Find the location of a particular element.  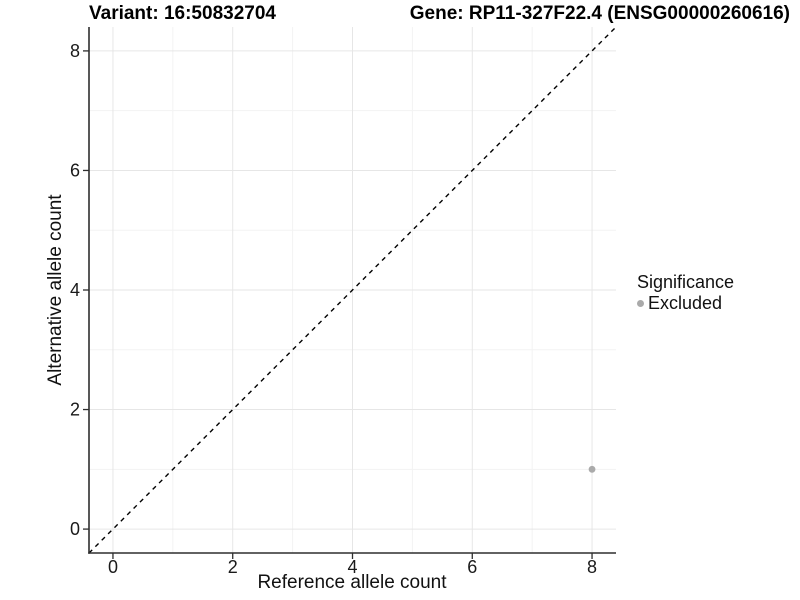

x-tick-label: 0 is located at coordinates (113, 567).